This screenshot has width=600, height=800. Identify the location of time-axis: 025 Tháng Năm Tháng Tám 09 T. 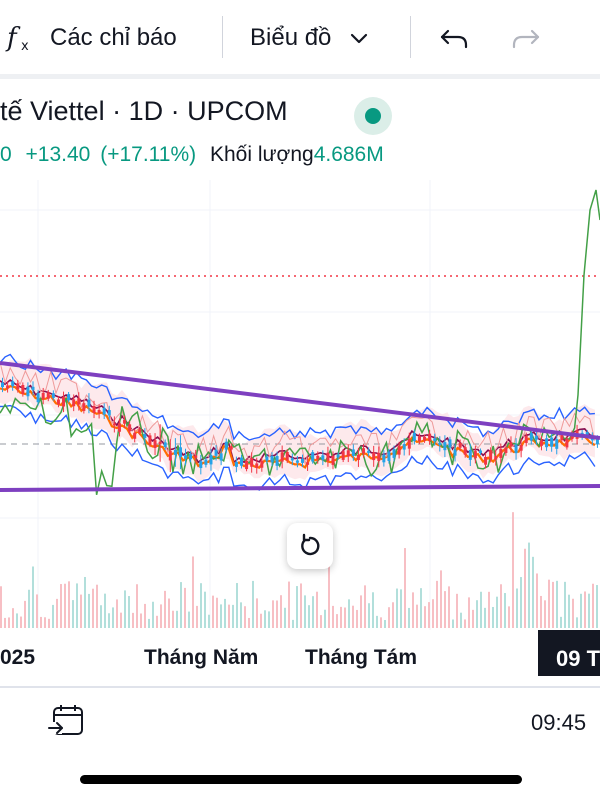
(300, 658).